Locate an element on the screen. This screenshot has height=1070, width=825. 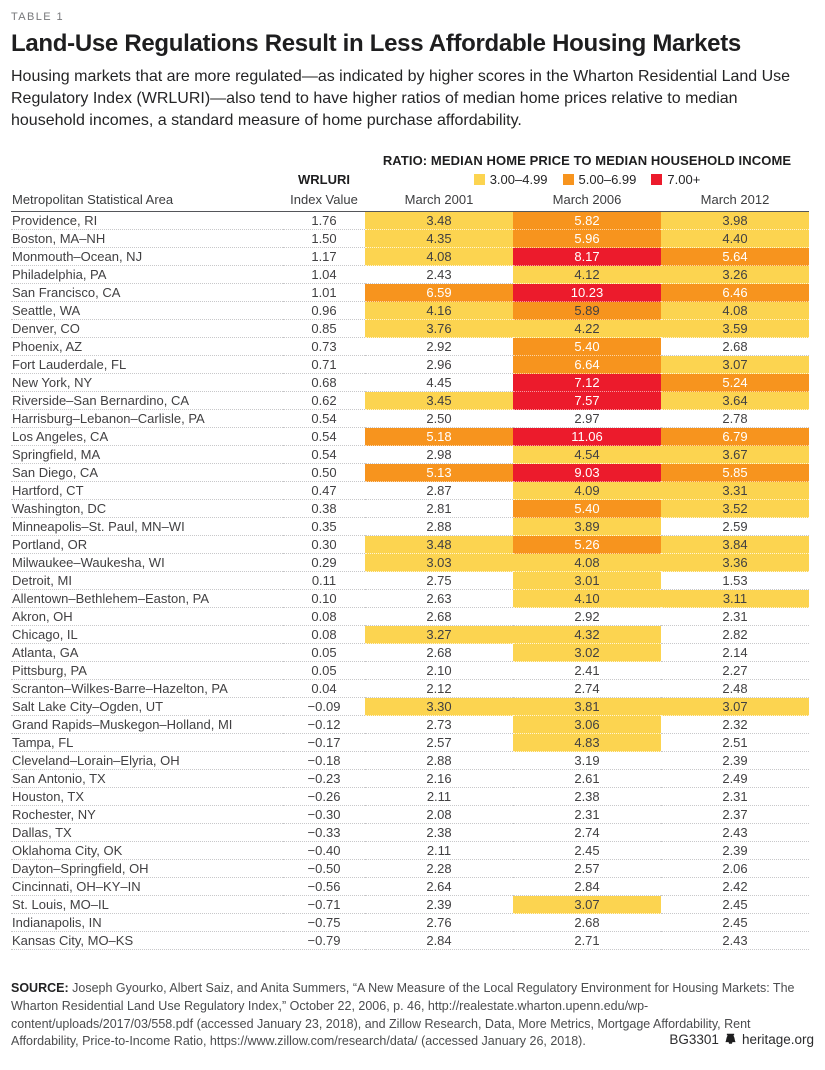
ratio-cell: 2.11 is located at coordinates (439, 797).